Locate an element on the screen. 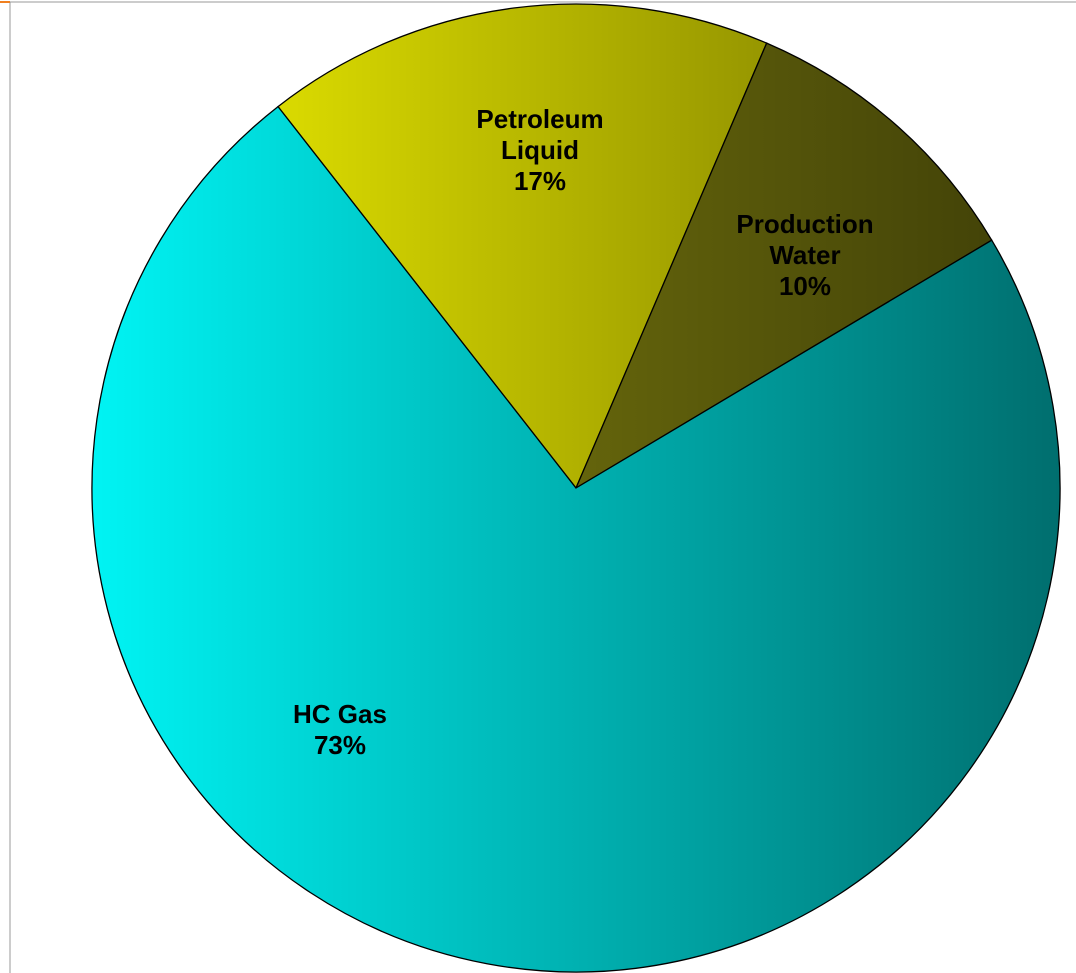 This screenshot has width=1076, height=973. value-label: 10% is located at coordinates (805, 285).